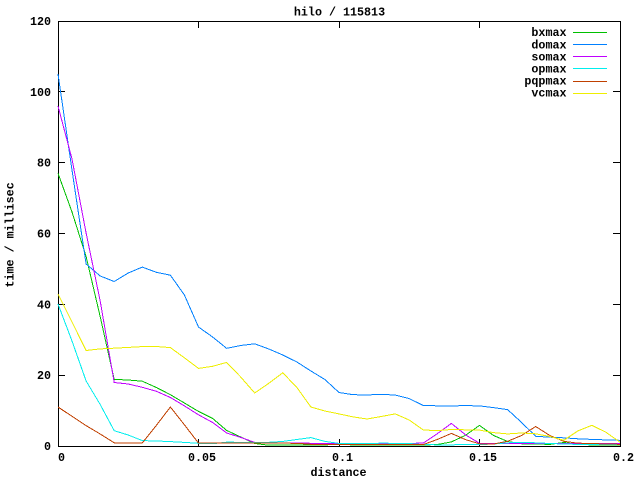 Image resolution: width=640 pixels, height=480 pixels. Describe the element at coordinates (548, 69) in the screenshot. I see `svg-text: opmax` at that location.